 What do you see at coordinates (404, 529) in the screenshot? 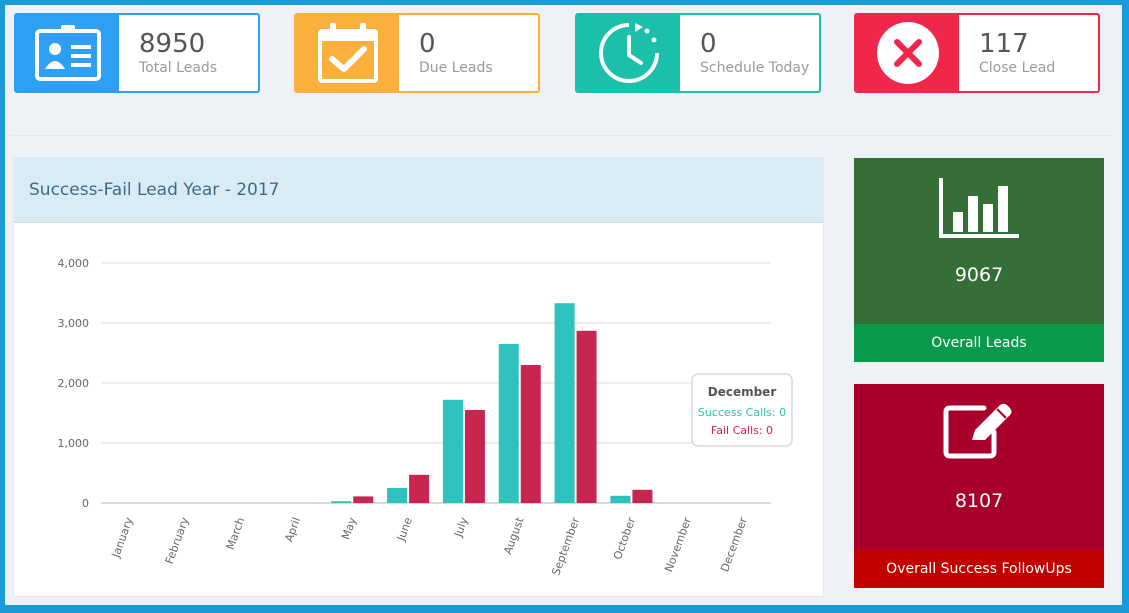
I see `x-tick-label: June` at bounding box center [404, 529].